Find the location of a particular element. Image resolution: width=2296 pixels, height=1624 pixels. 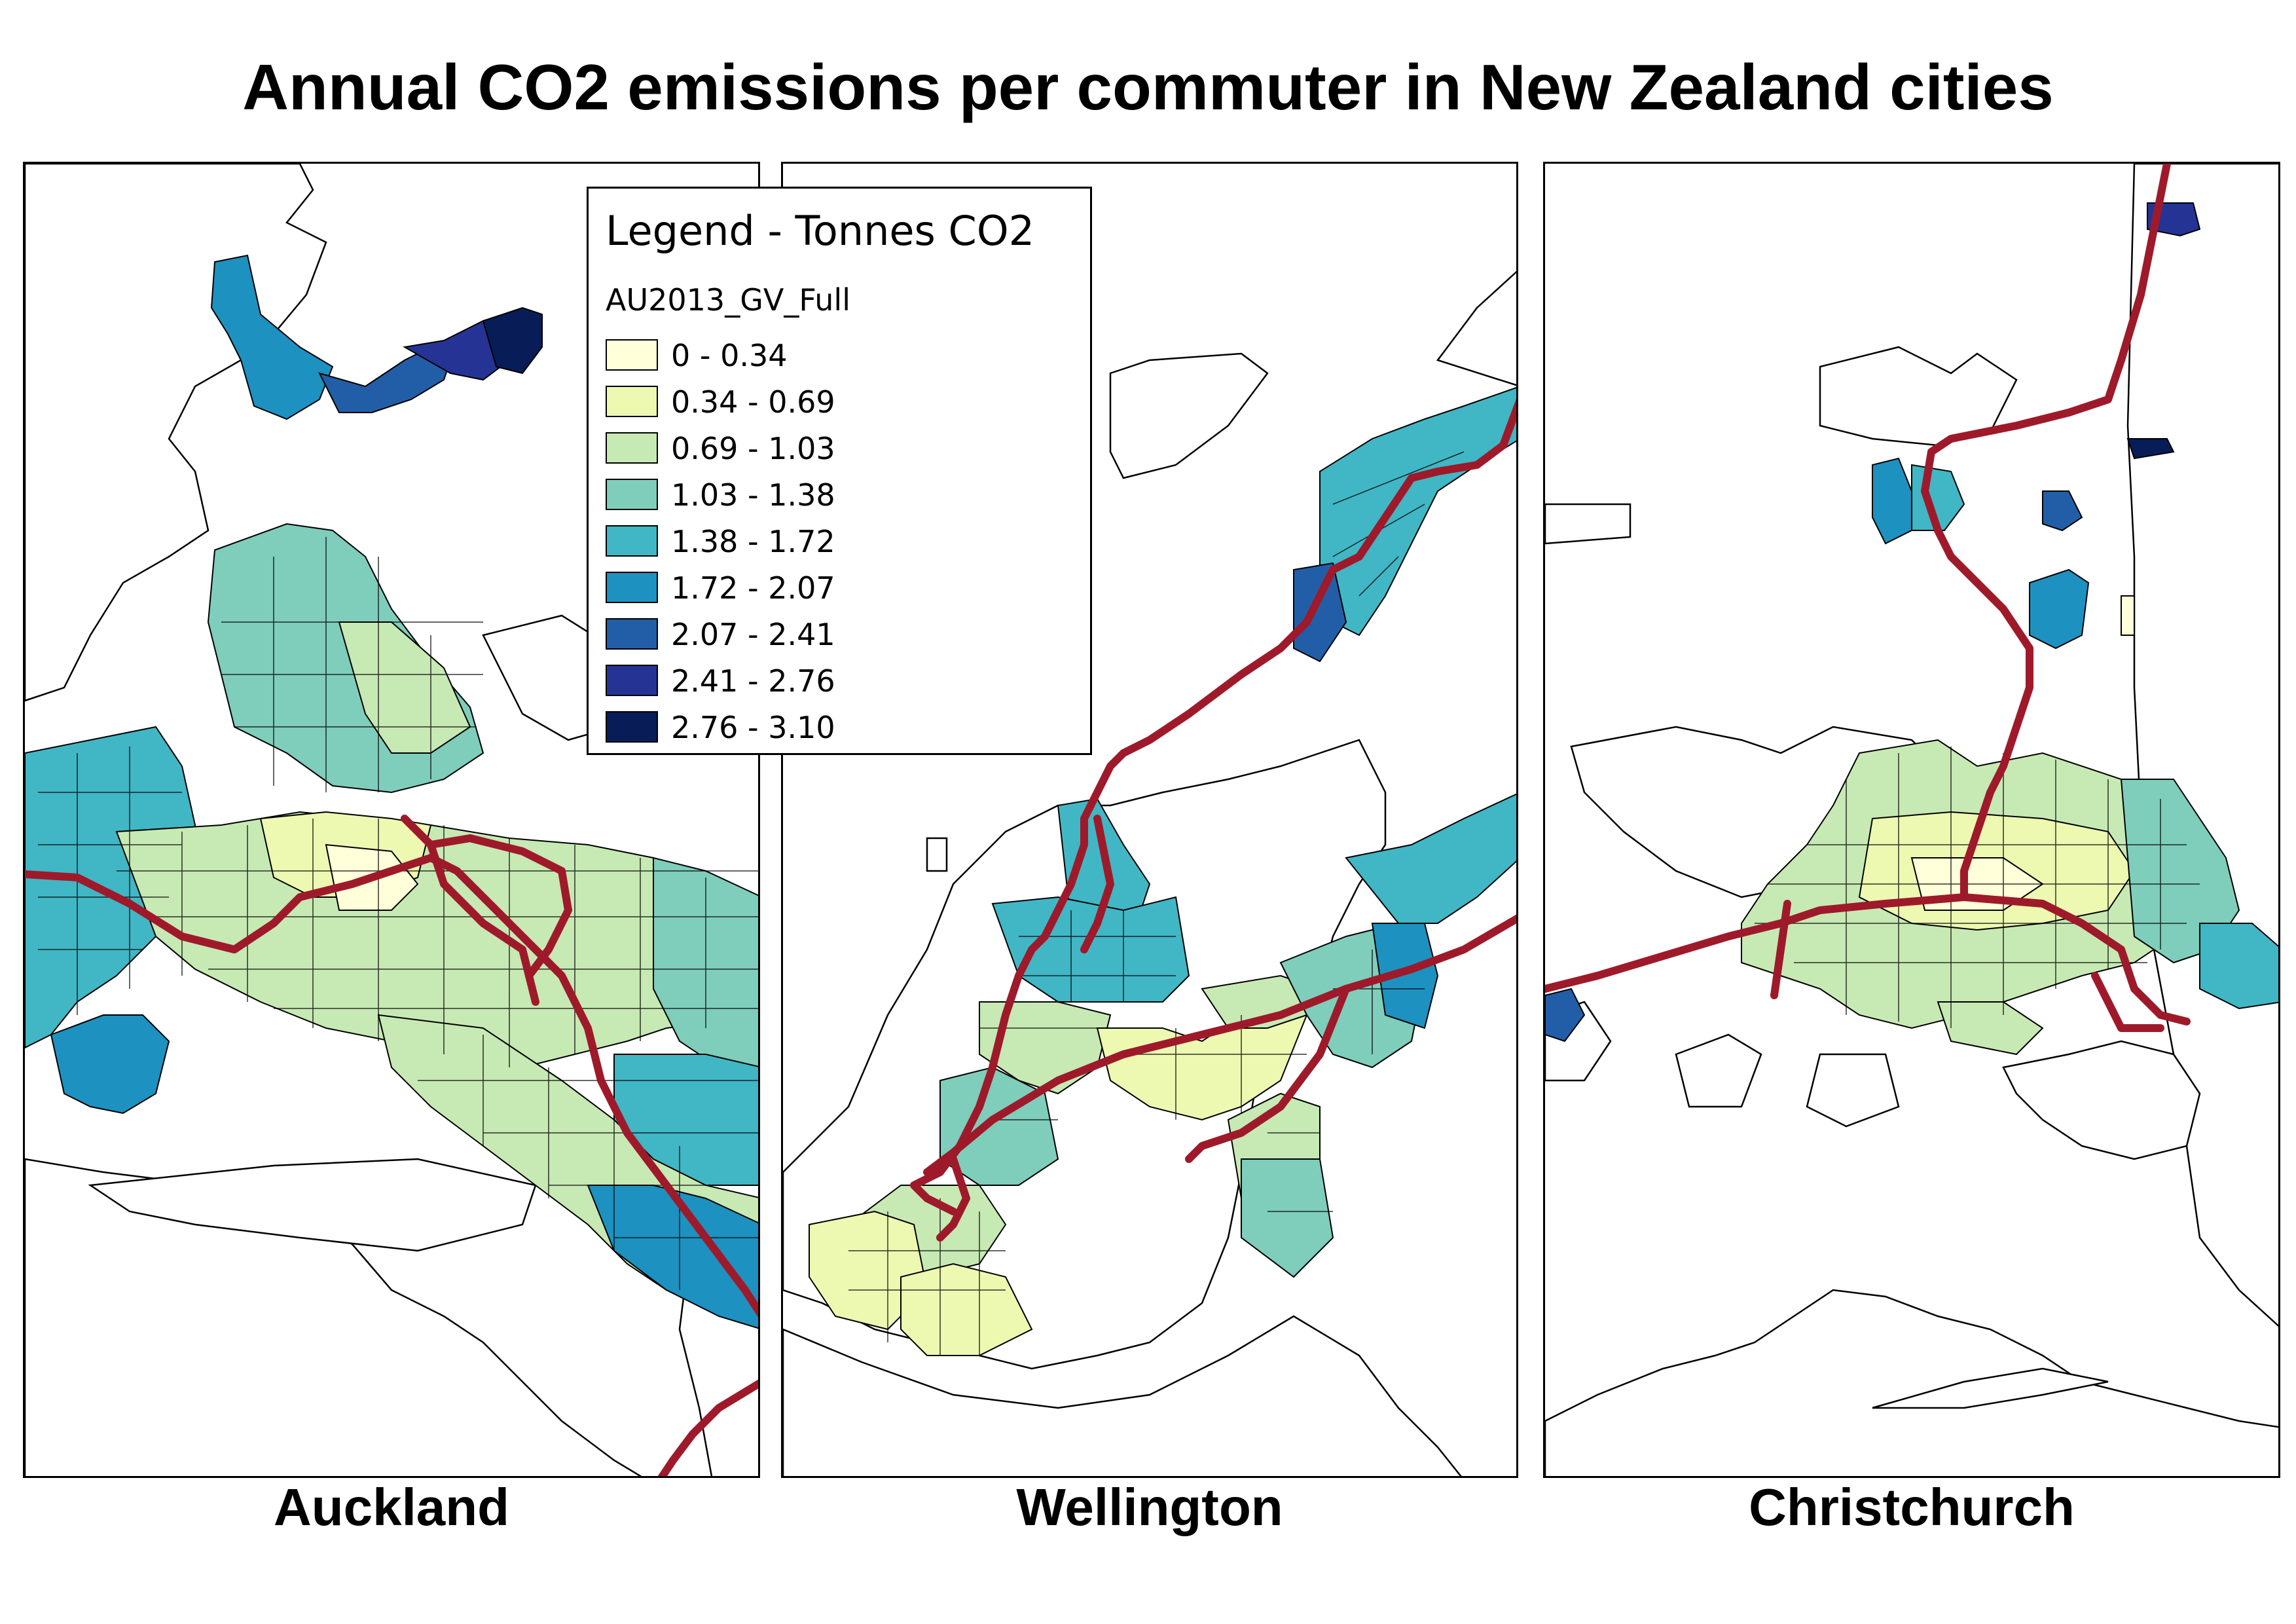

wellington-area-unit-boundaries is located at coordinates (1156, 903).